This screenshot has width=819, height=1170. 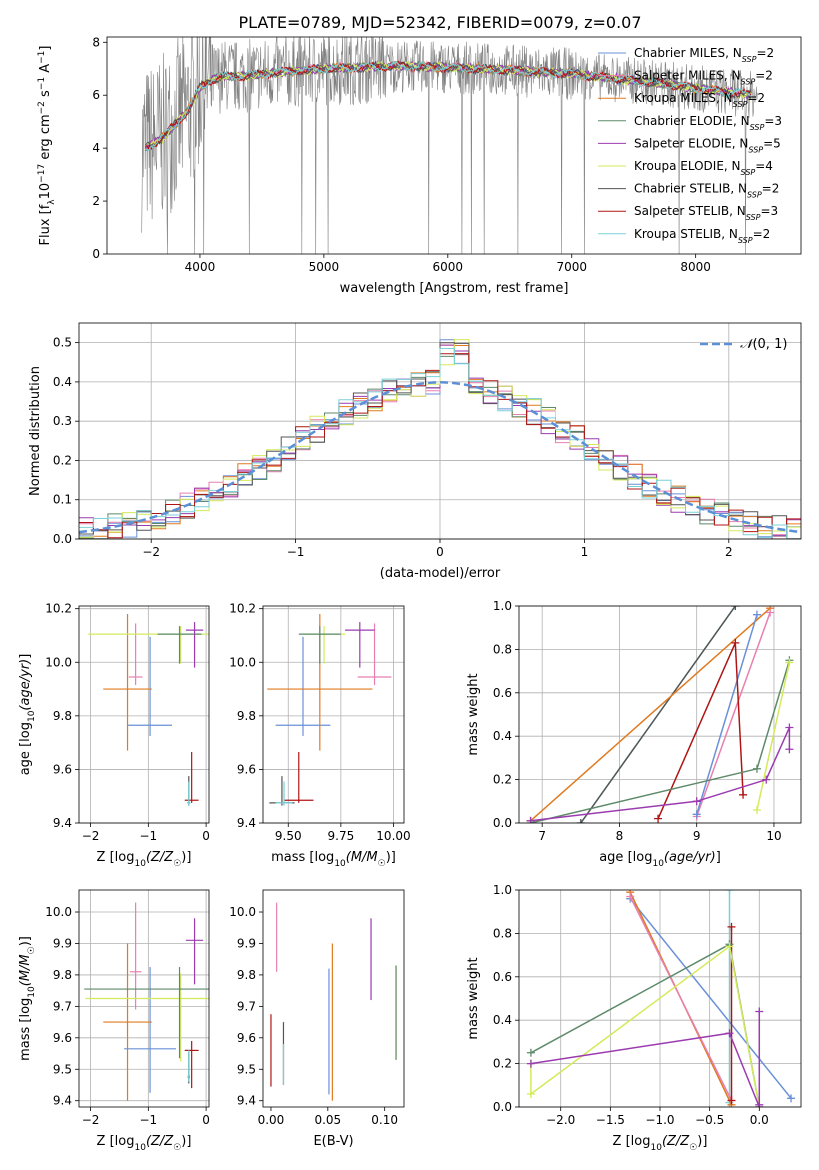 I want to click on y-tick-label: 0, so click(x=96, y=254).